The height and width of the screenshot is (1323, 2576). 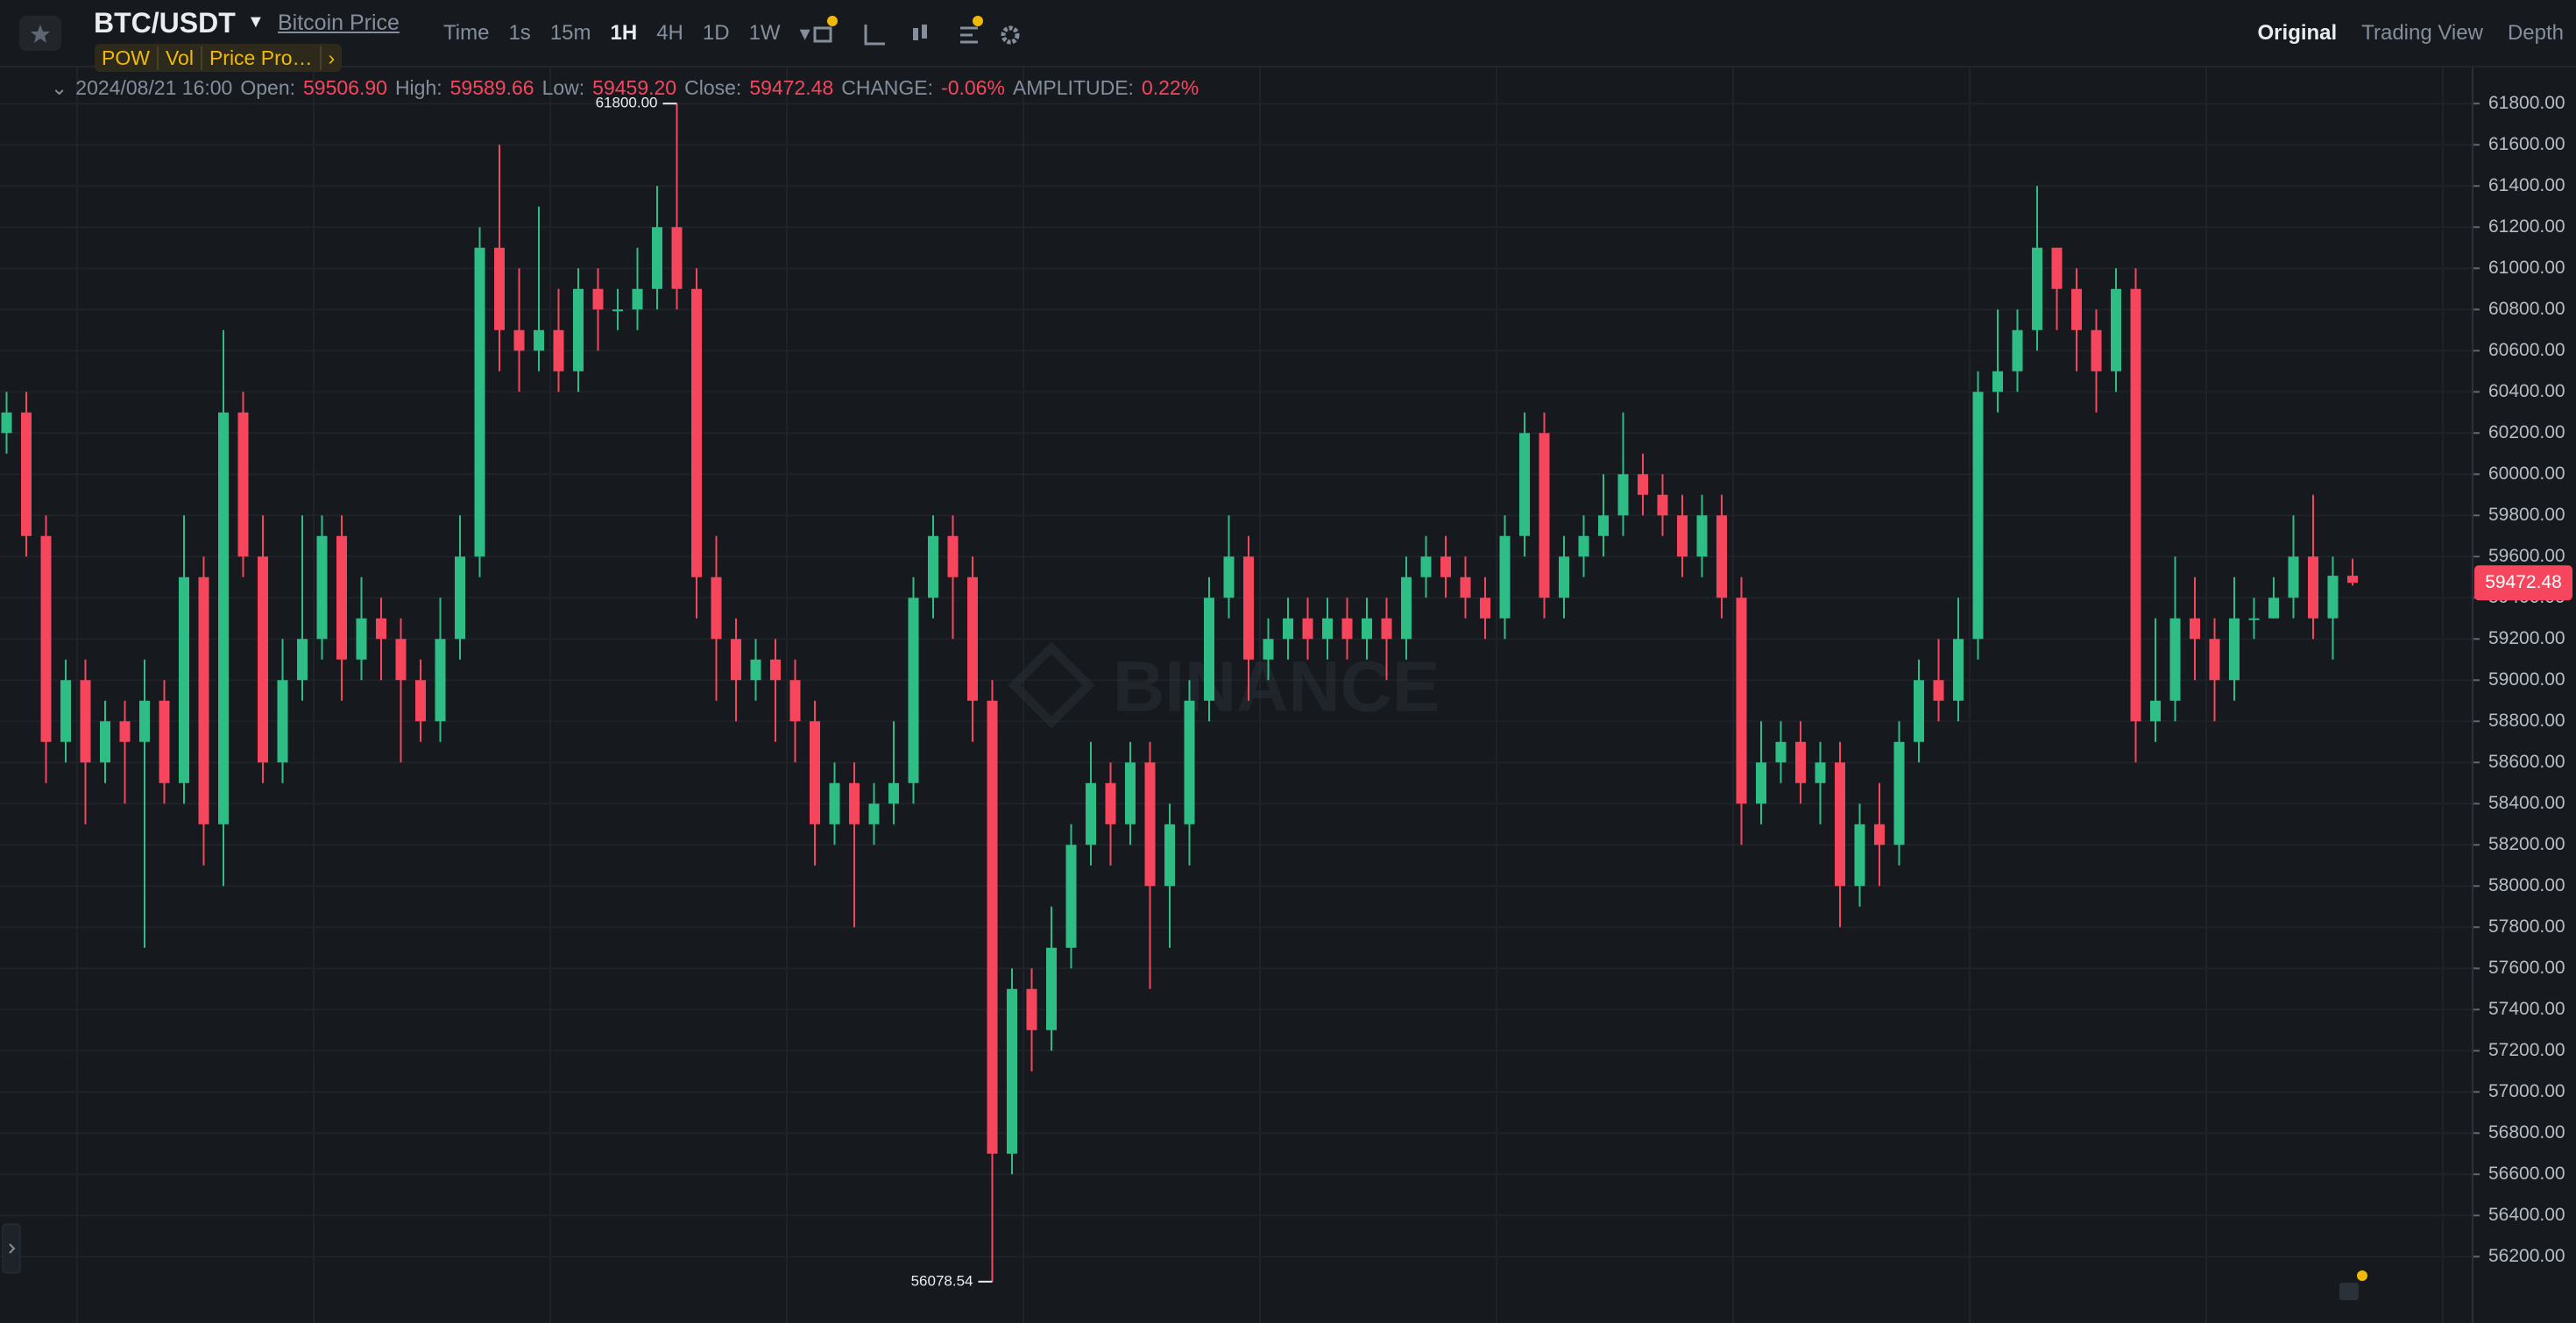 What do you see at coordinates (713, 87) in the screenshot?
I see `field-label: Close:` at bounding box center [713, 87].